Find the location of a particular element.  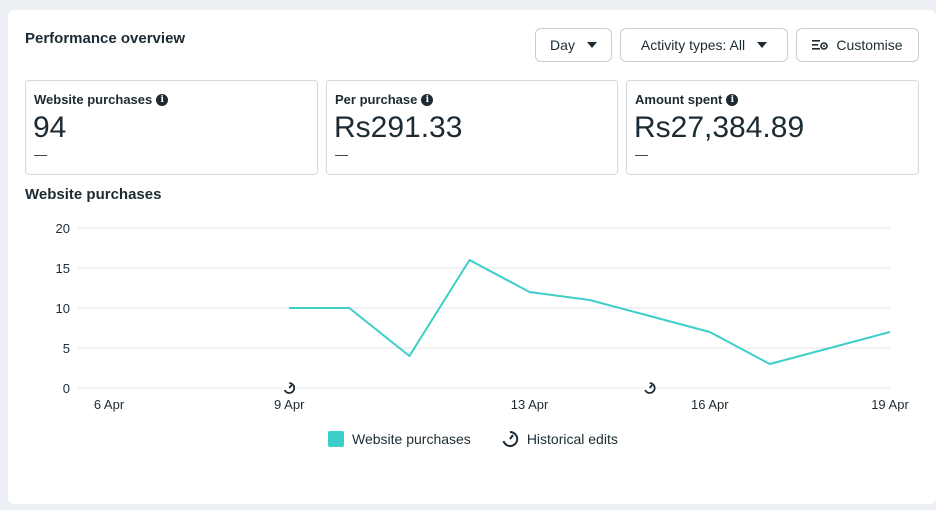

customise-label: Customise is located at coordinates (869, 45).